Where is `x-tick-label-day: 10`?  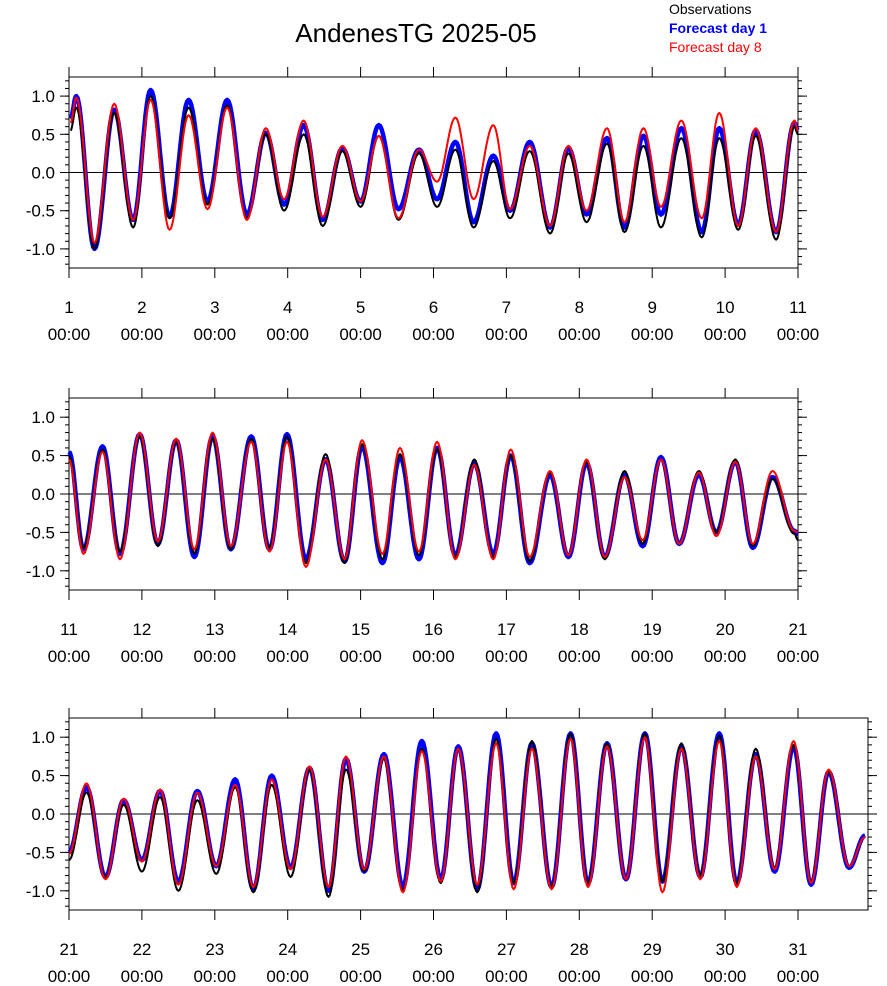
x-tick-label-day: 10 is located at coordinates (725, 307).